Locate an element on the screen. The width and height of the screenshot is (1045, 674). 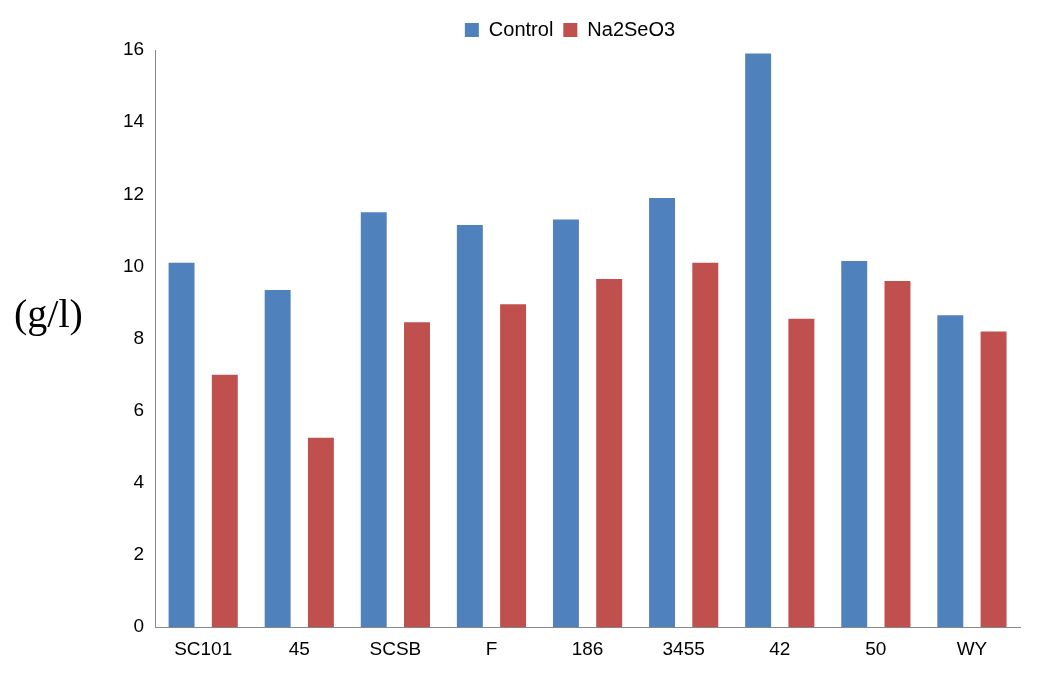
y-tick-label: 8 is located at coordinates (139, 337).